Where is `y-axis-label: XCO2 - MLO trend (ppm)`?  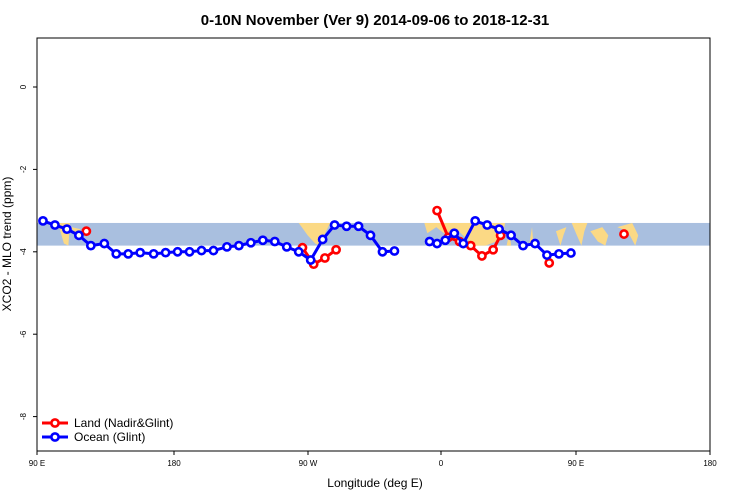 y-axis-label: XCO2 - MLO trend (ppm) is located at coordinates (7, 244).